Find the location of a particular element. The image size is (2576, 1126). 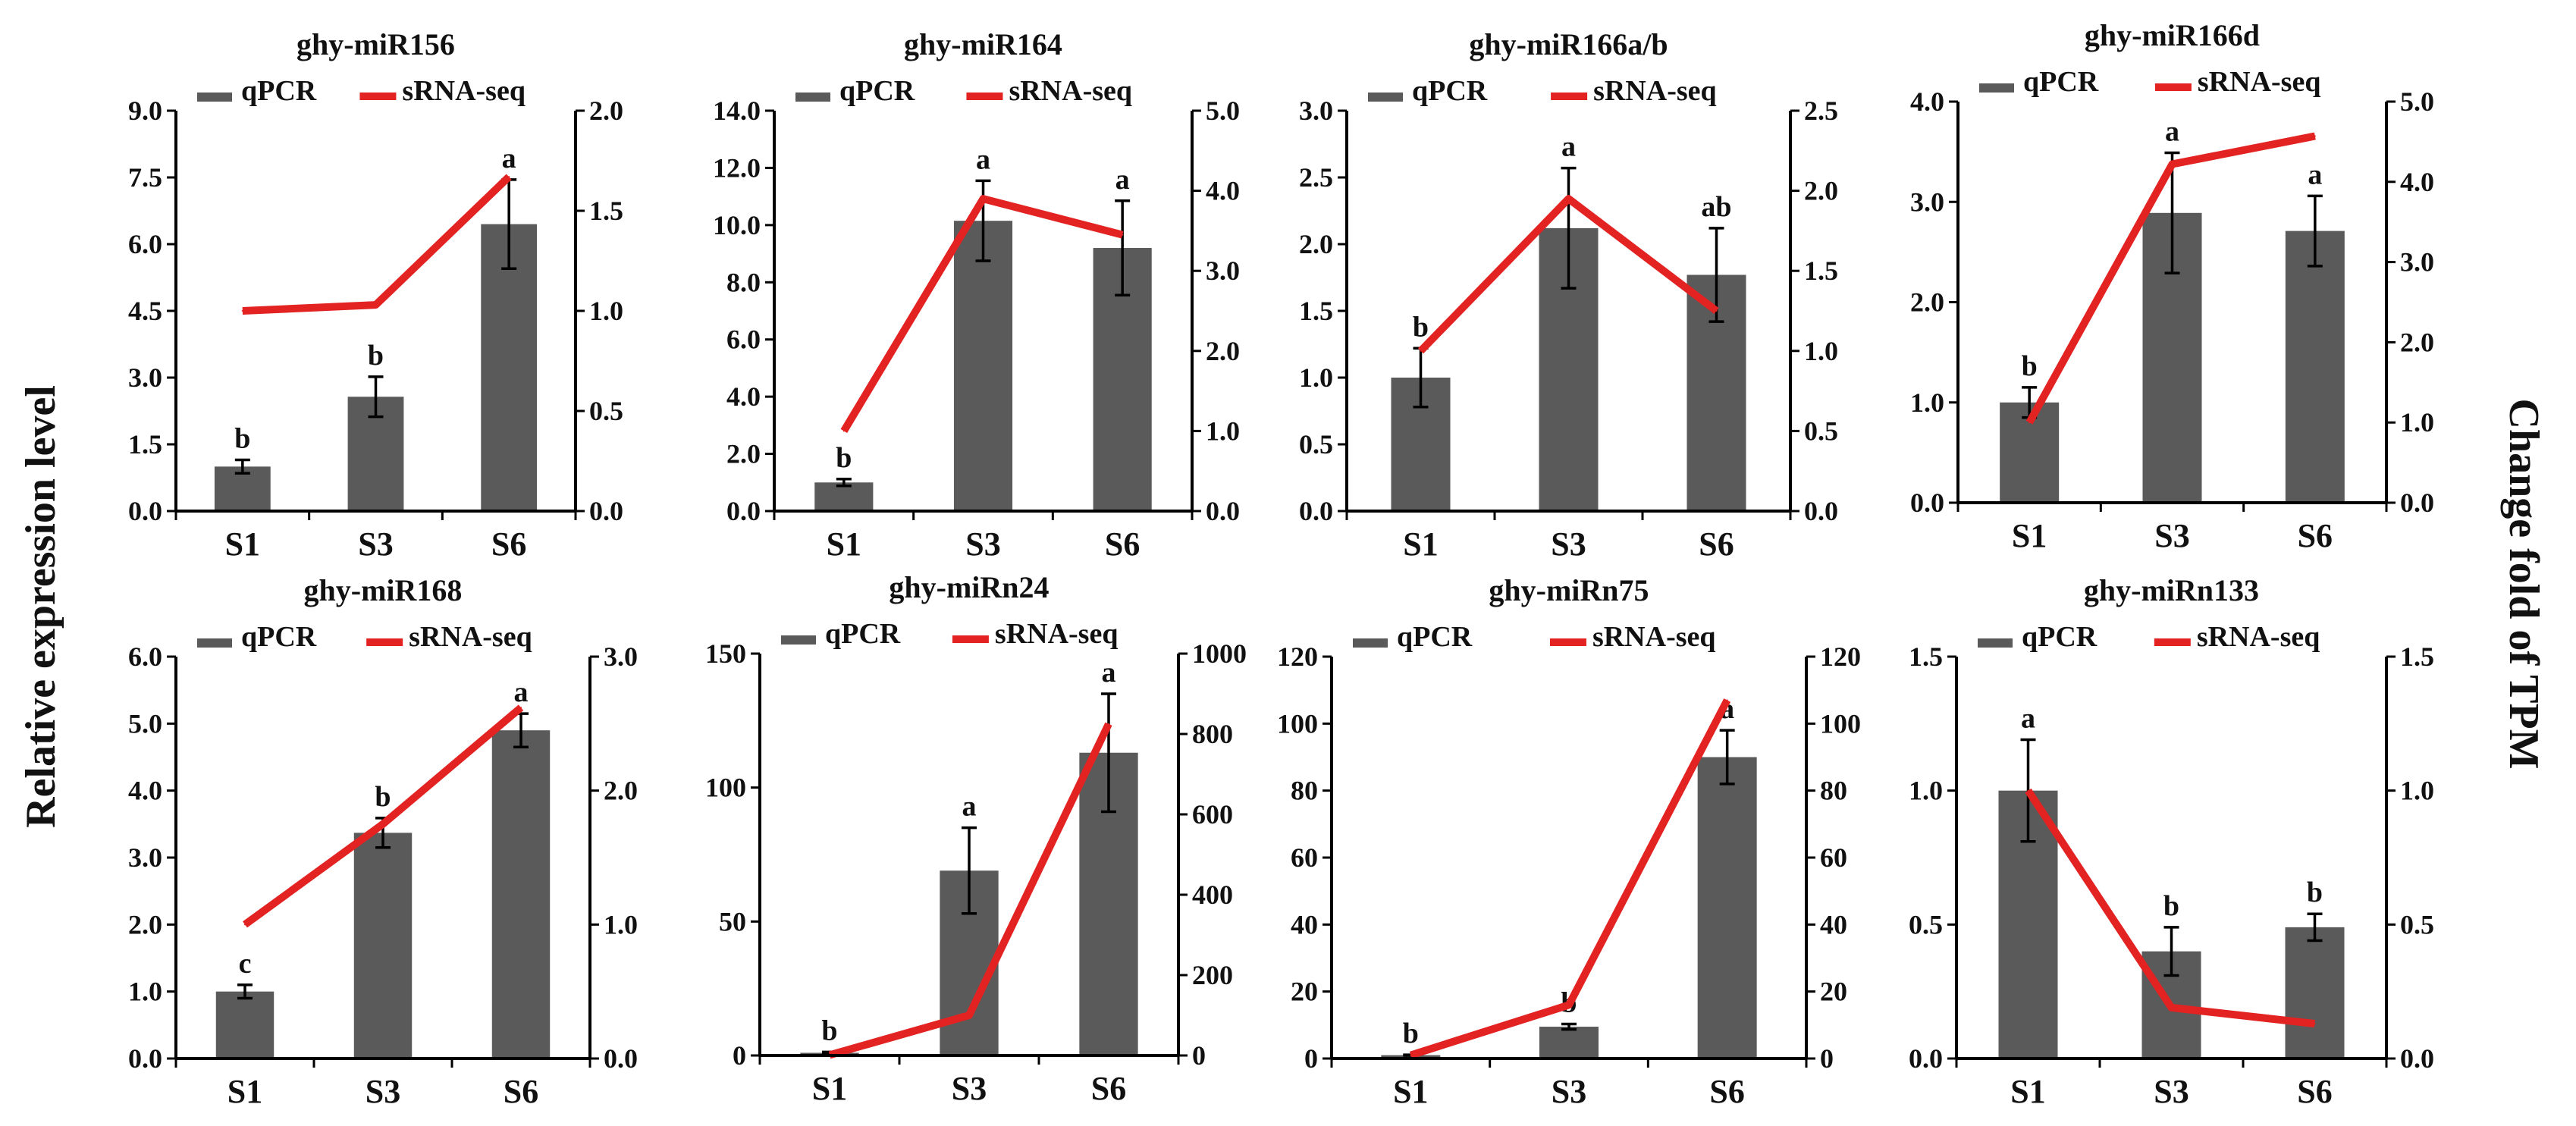

left-tick-label: 60 is located at coordinates (1304, 857).